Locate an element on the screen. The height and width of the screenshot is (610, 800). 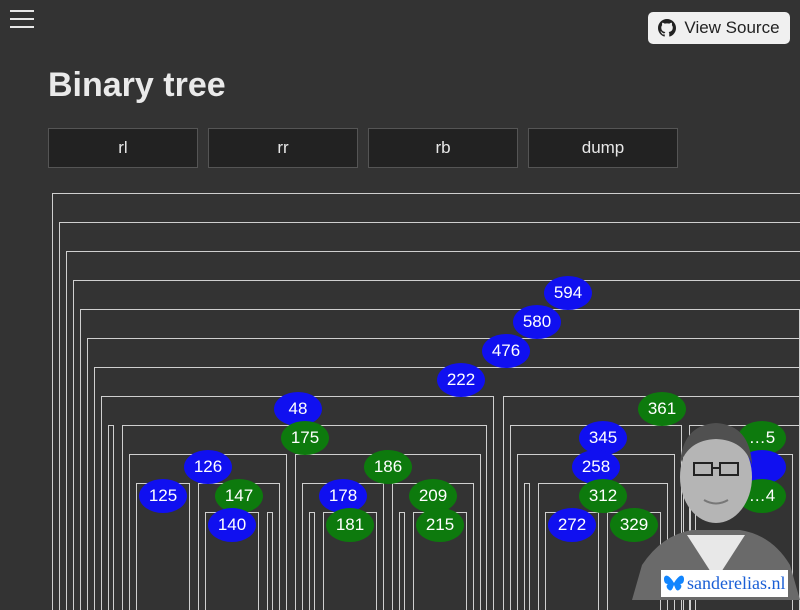
tree-node: 147 is located at coordinates (239, 496).